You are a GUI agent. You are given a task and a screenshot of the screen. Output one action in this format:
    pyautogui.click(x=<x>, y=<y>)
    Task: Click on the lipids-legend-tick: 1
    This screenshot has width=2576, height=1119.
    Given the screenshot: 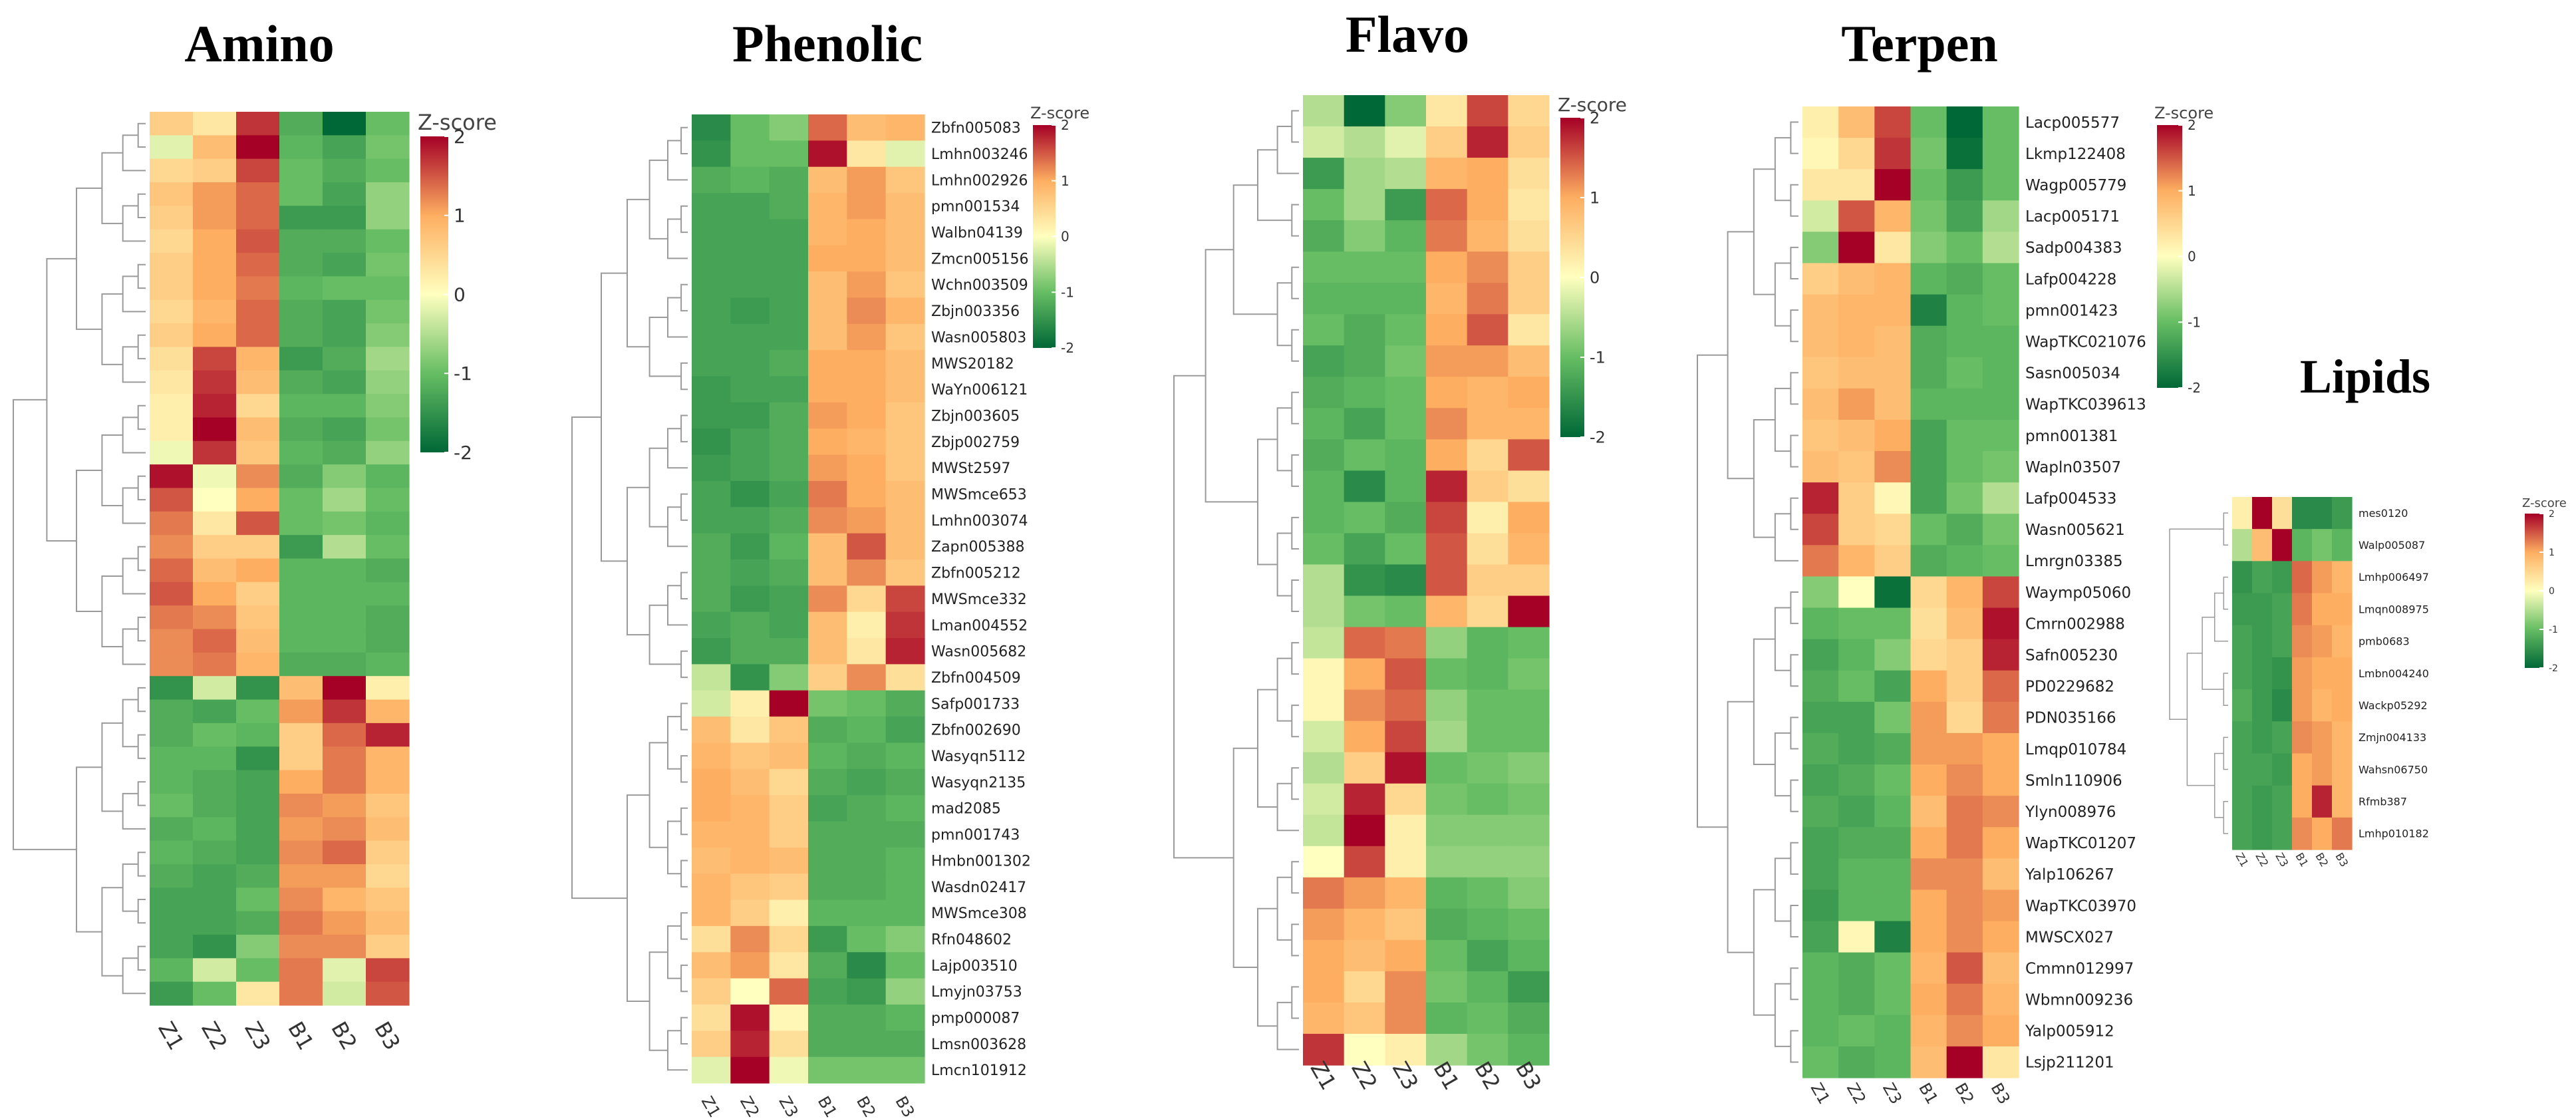 What is the action you would take?
    pyautogui.click(x=2552, y=553)
    